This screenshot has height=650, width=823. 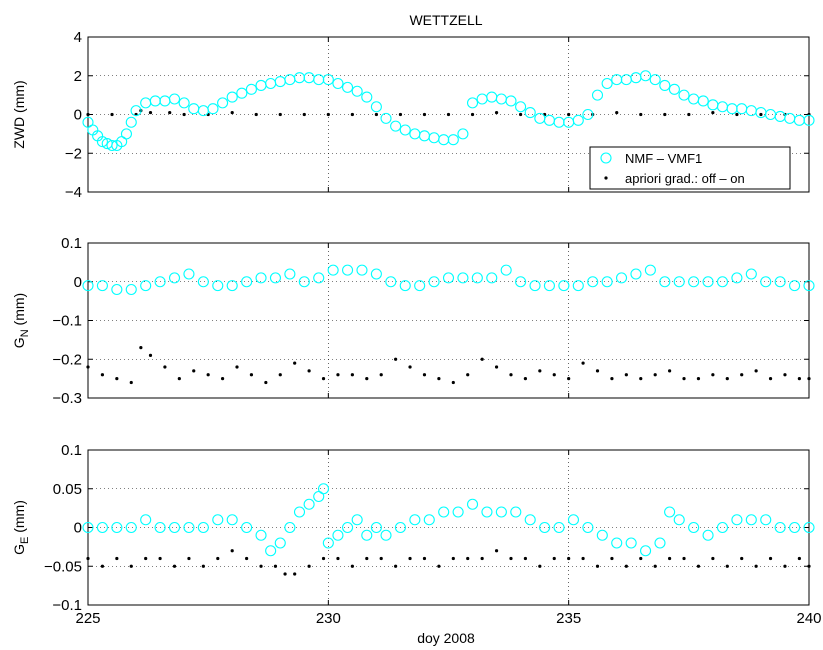 I want to click on y-tick-label: 0, so click(x=78, y=115).